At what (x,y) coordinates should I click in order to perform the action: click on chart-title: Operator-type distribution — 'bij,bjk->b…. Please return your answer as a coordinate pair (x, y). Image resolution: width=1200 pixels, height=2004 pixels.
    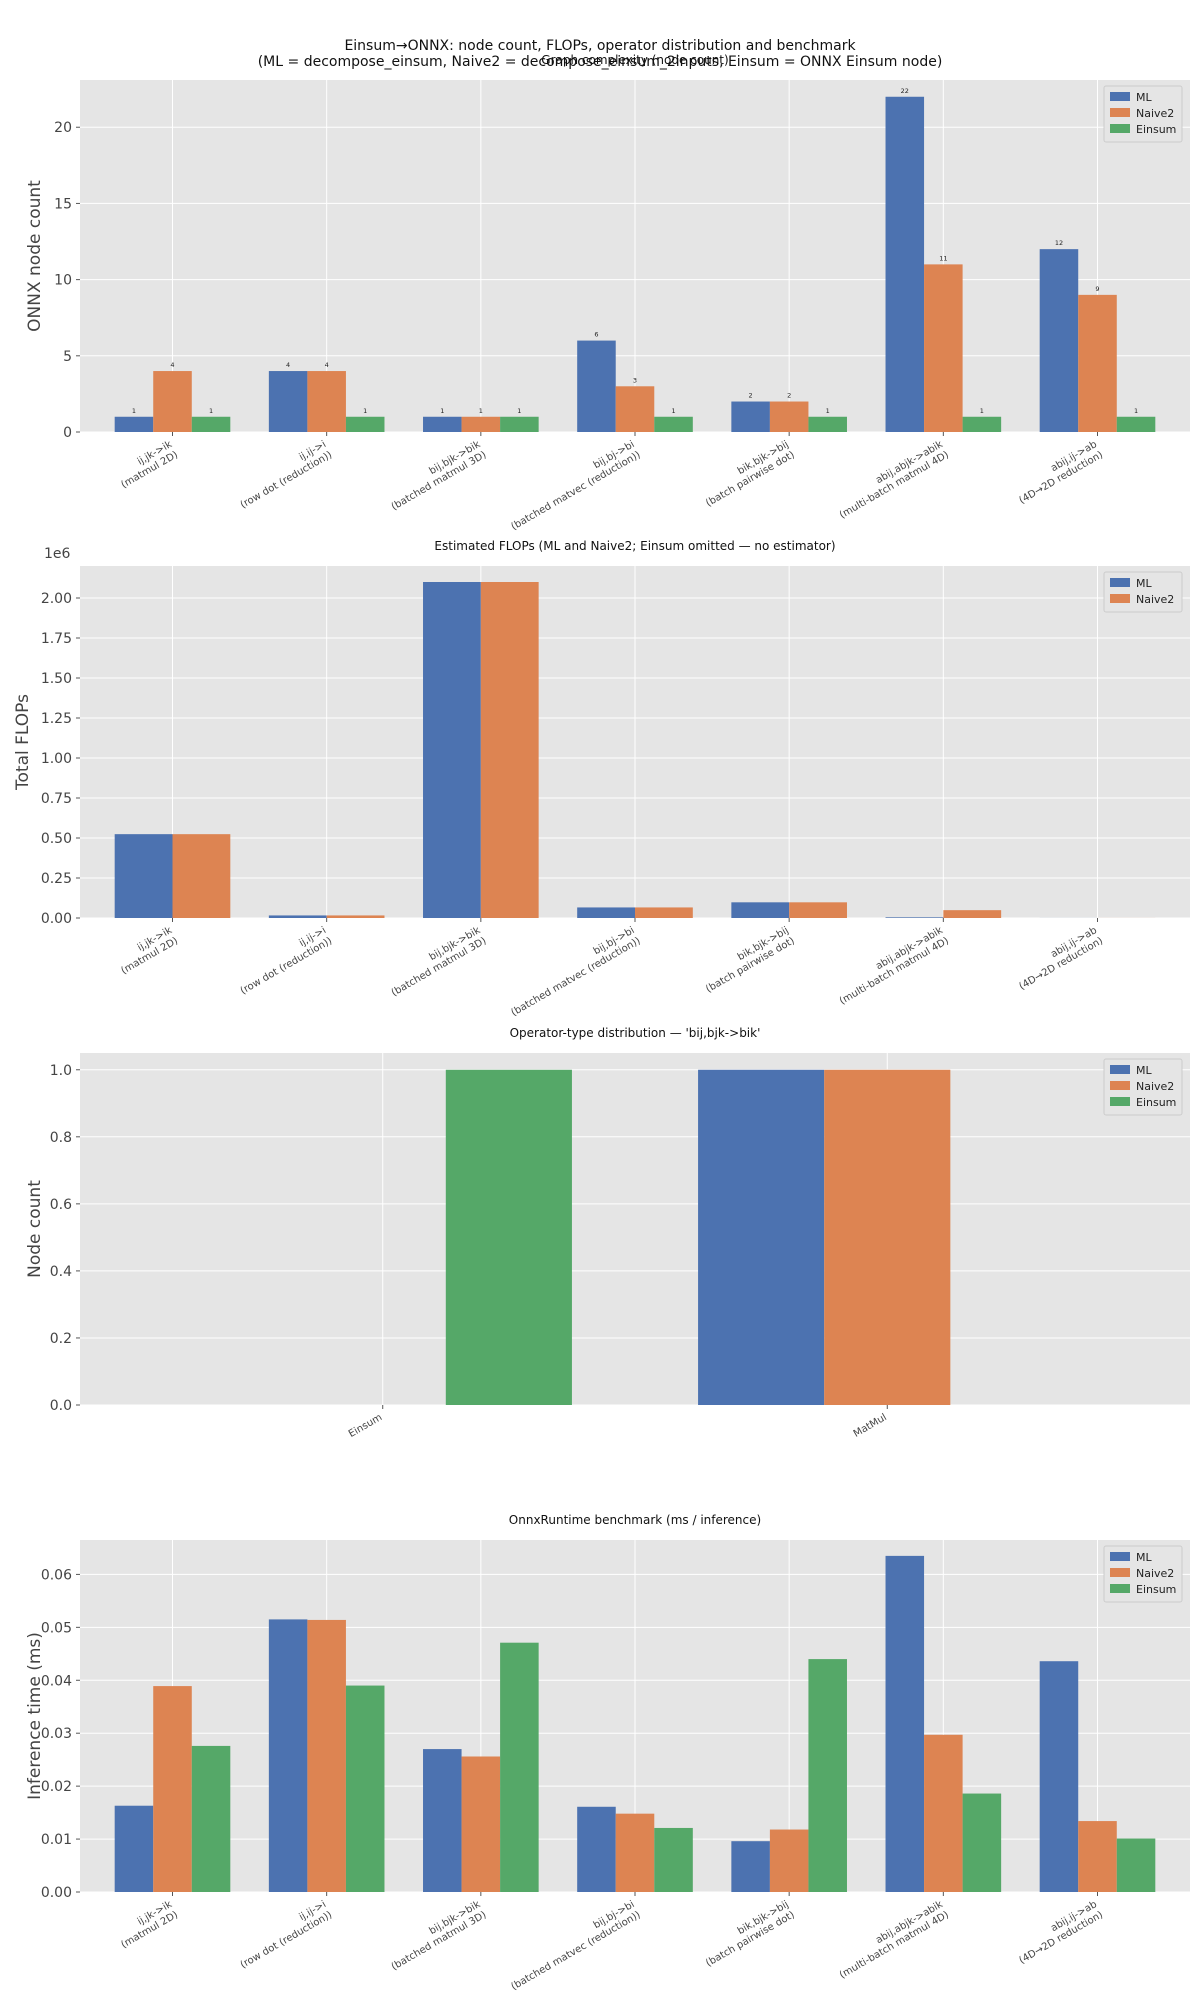
    Looking at the image, I should click on (635, 1033).